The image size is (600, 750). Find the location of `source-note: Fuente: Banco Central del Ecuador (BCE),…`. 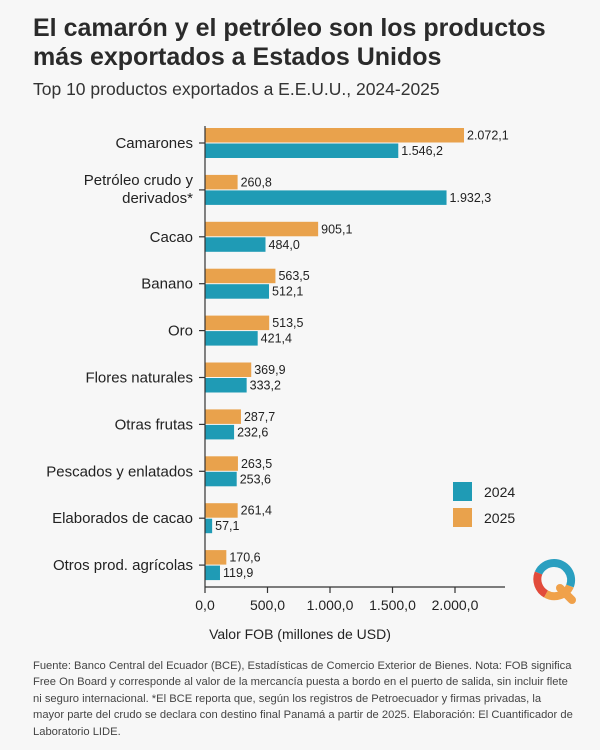

source-note: Fuente: Banco Central del Ecuador (BCE),… is located at coordinates (303, 699).